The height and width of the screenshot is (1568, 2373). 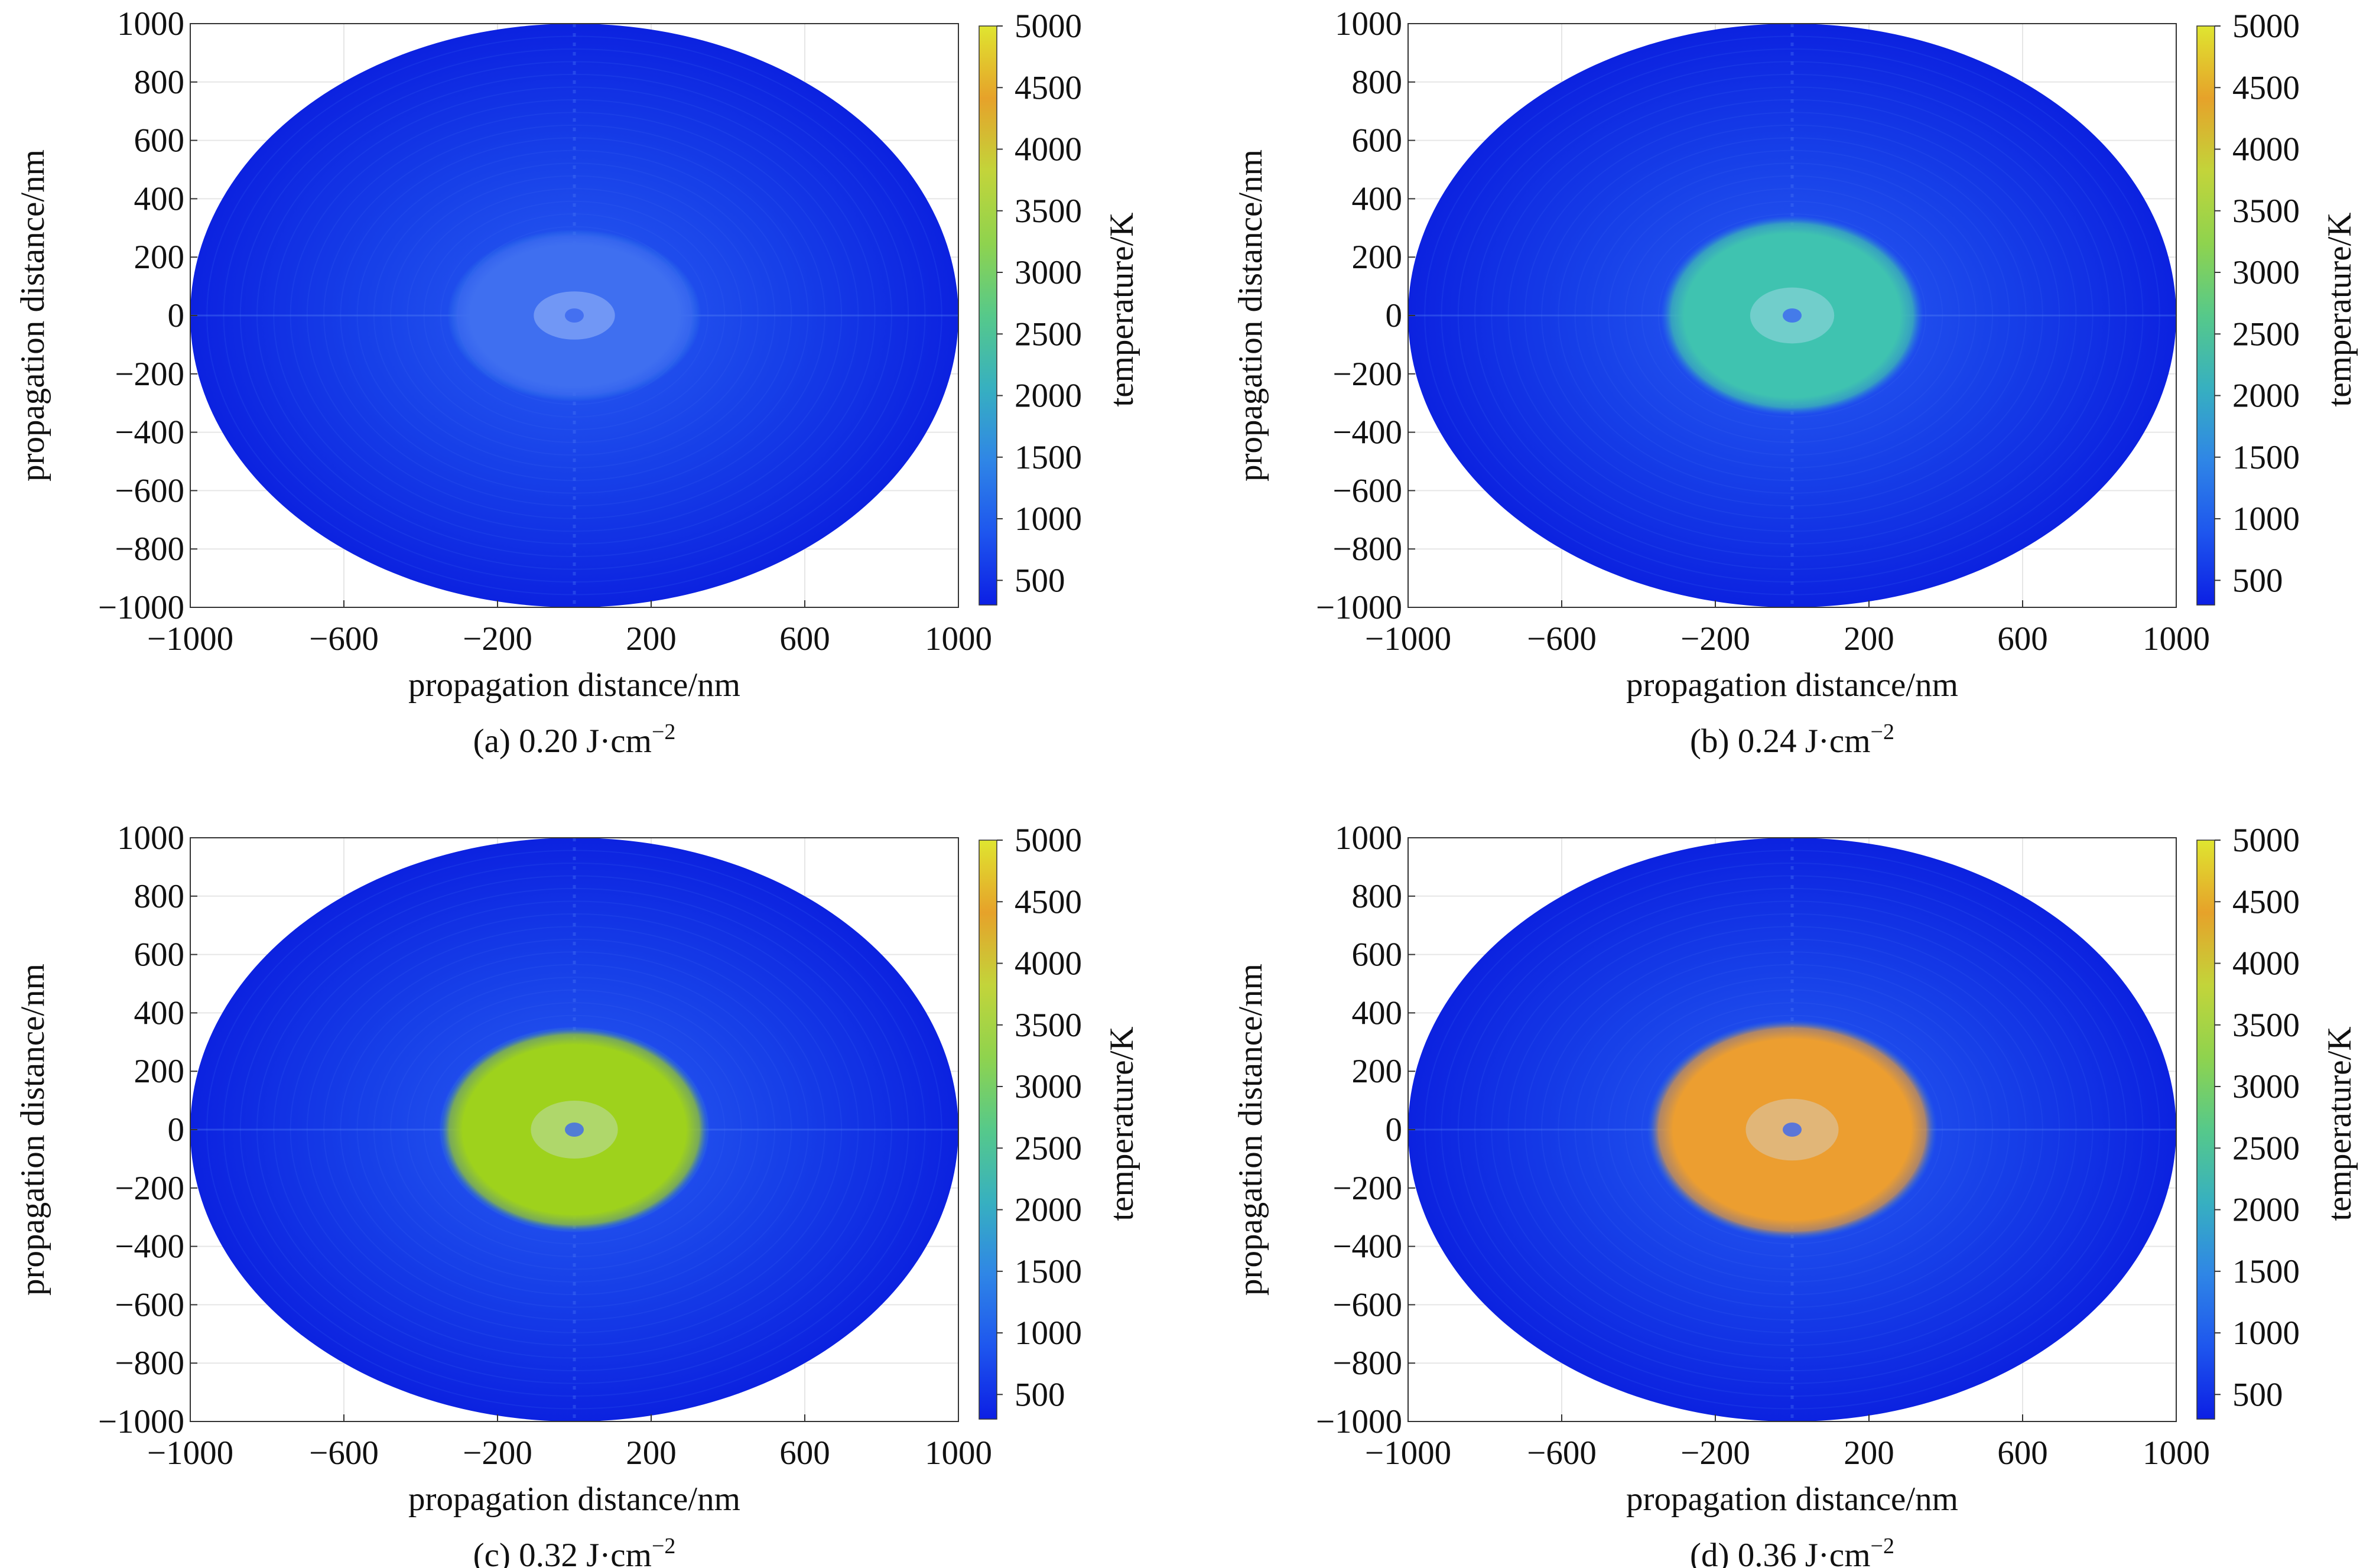 What do you see at coordinates (149, 1188) in the screenshot?
I see `y-tick-label: −200` at bounding box center [149, 1188].